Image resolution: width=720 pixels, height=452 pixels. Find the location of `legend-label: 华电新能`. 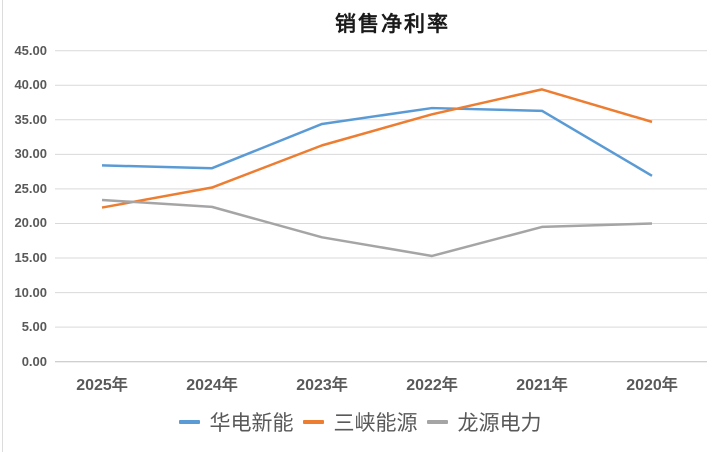

legend-label: 华电新能 is located at coordinates (251, 423).